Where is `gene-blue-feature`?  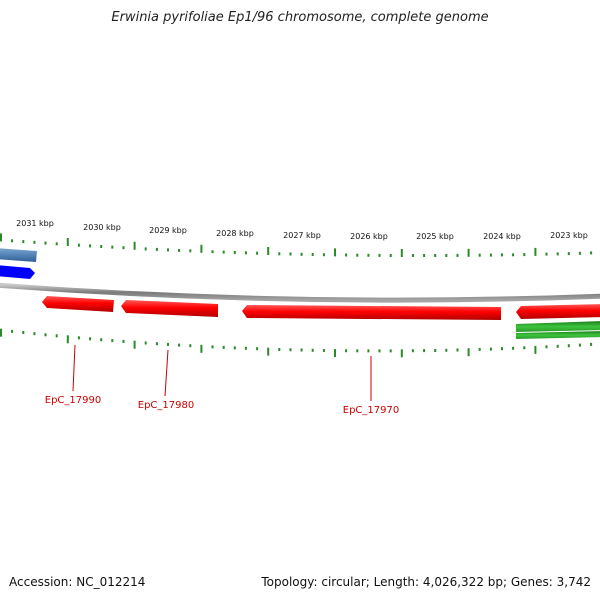 gene-blue-feature is located at coordinates (17, 272).